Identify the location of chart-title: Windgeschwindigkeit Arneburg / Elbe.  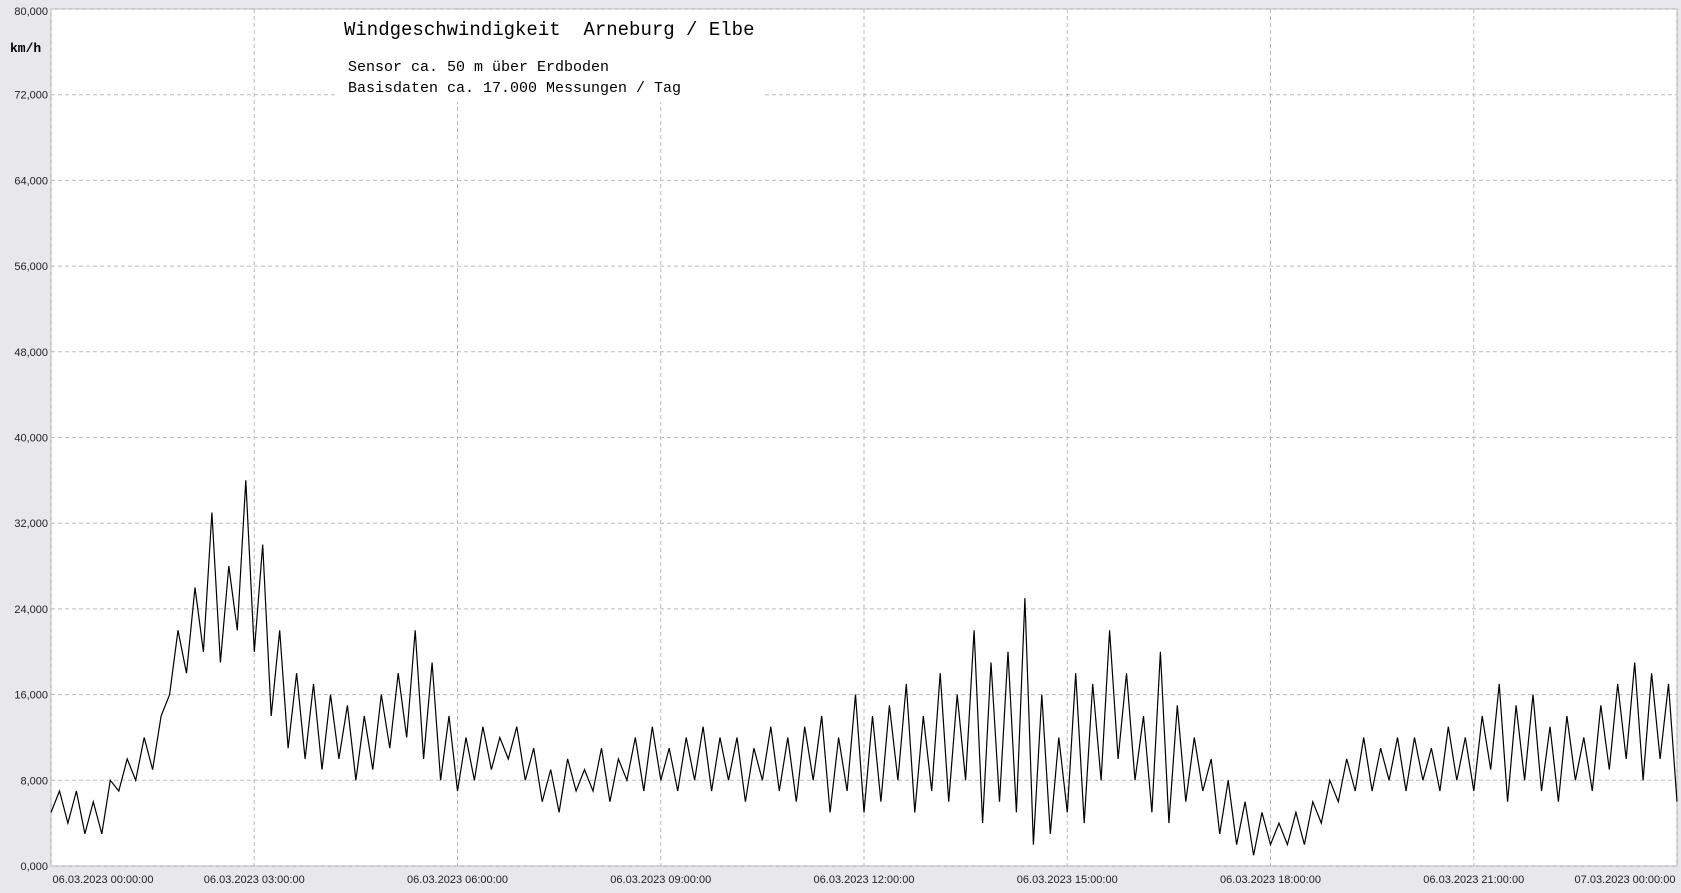
(549, 30).